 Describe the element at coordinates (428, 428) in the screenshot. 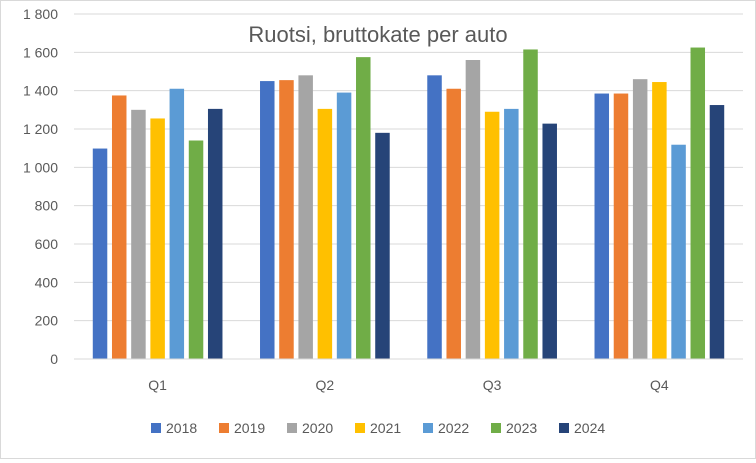

I see `legend-swatch-2022` at that location.